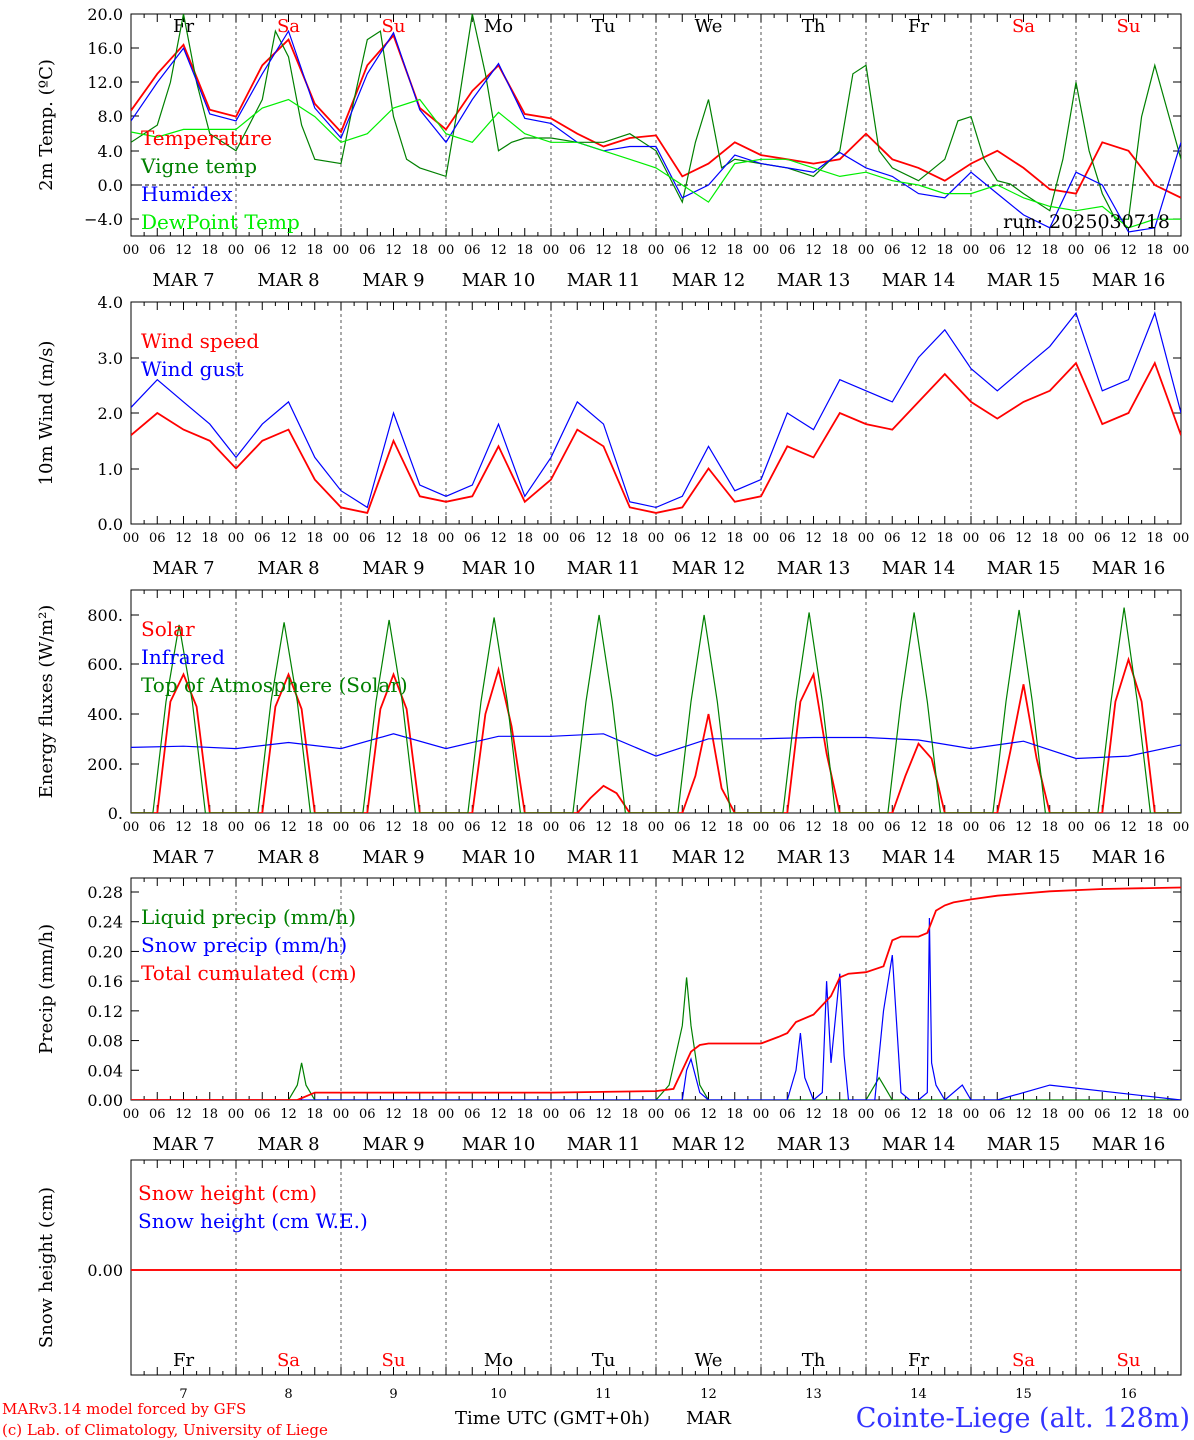  I want to click on legend-entry: Liquid precip (mm/h), so click(248, 917).